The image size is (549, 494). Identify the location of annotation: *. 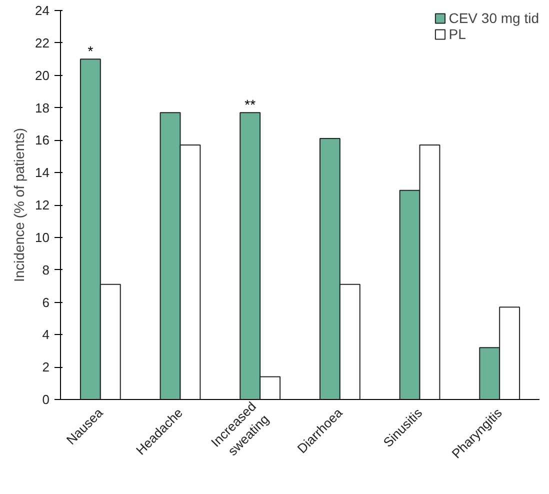
(91, 51).